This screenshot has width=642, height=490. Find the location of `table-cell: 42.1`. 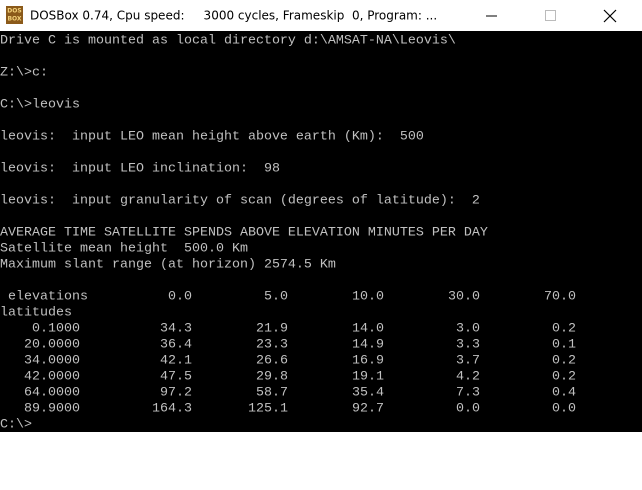

table-cell: 42.1 is located at coordinates (176, 361).